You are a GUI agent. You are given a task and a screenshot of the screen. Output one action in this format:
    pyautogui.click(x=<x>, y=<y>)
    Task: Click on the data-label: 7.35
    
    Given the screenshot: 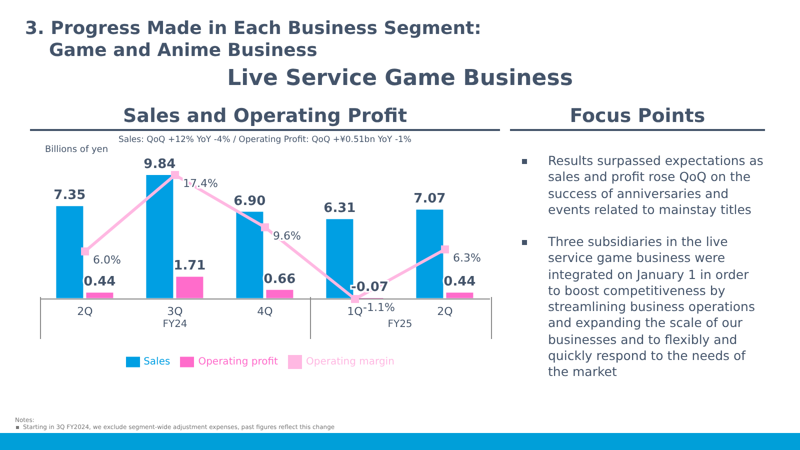 What is the action you would take?
    pyautogui.click(x=70, y=196)
    